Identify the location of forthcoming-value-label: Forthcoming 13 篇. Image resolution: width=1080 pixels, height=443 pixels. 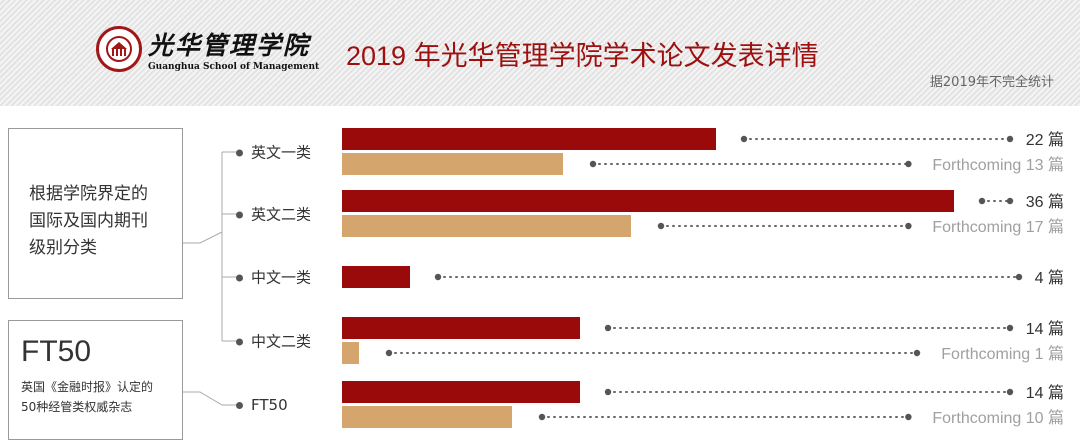
(998, 165).